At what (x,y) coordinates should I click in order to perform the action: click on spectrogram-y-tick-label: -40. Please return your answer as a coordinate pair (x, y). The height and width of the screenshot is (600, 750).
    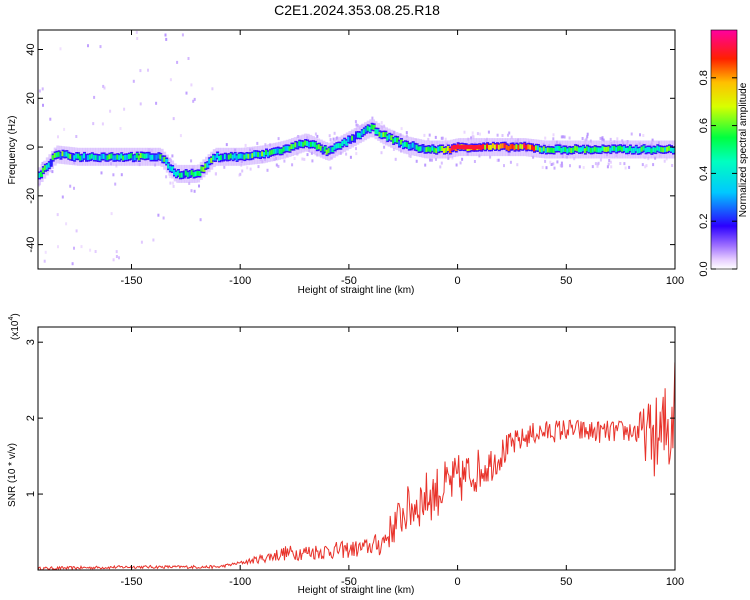
    Looking at the image, I should click on (31, 245).